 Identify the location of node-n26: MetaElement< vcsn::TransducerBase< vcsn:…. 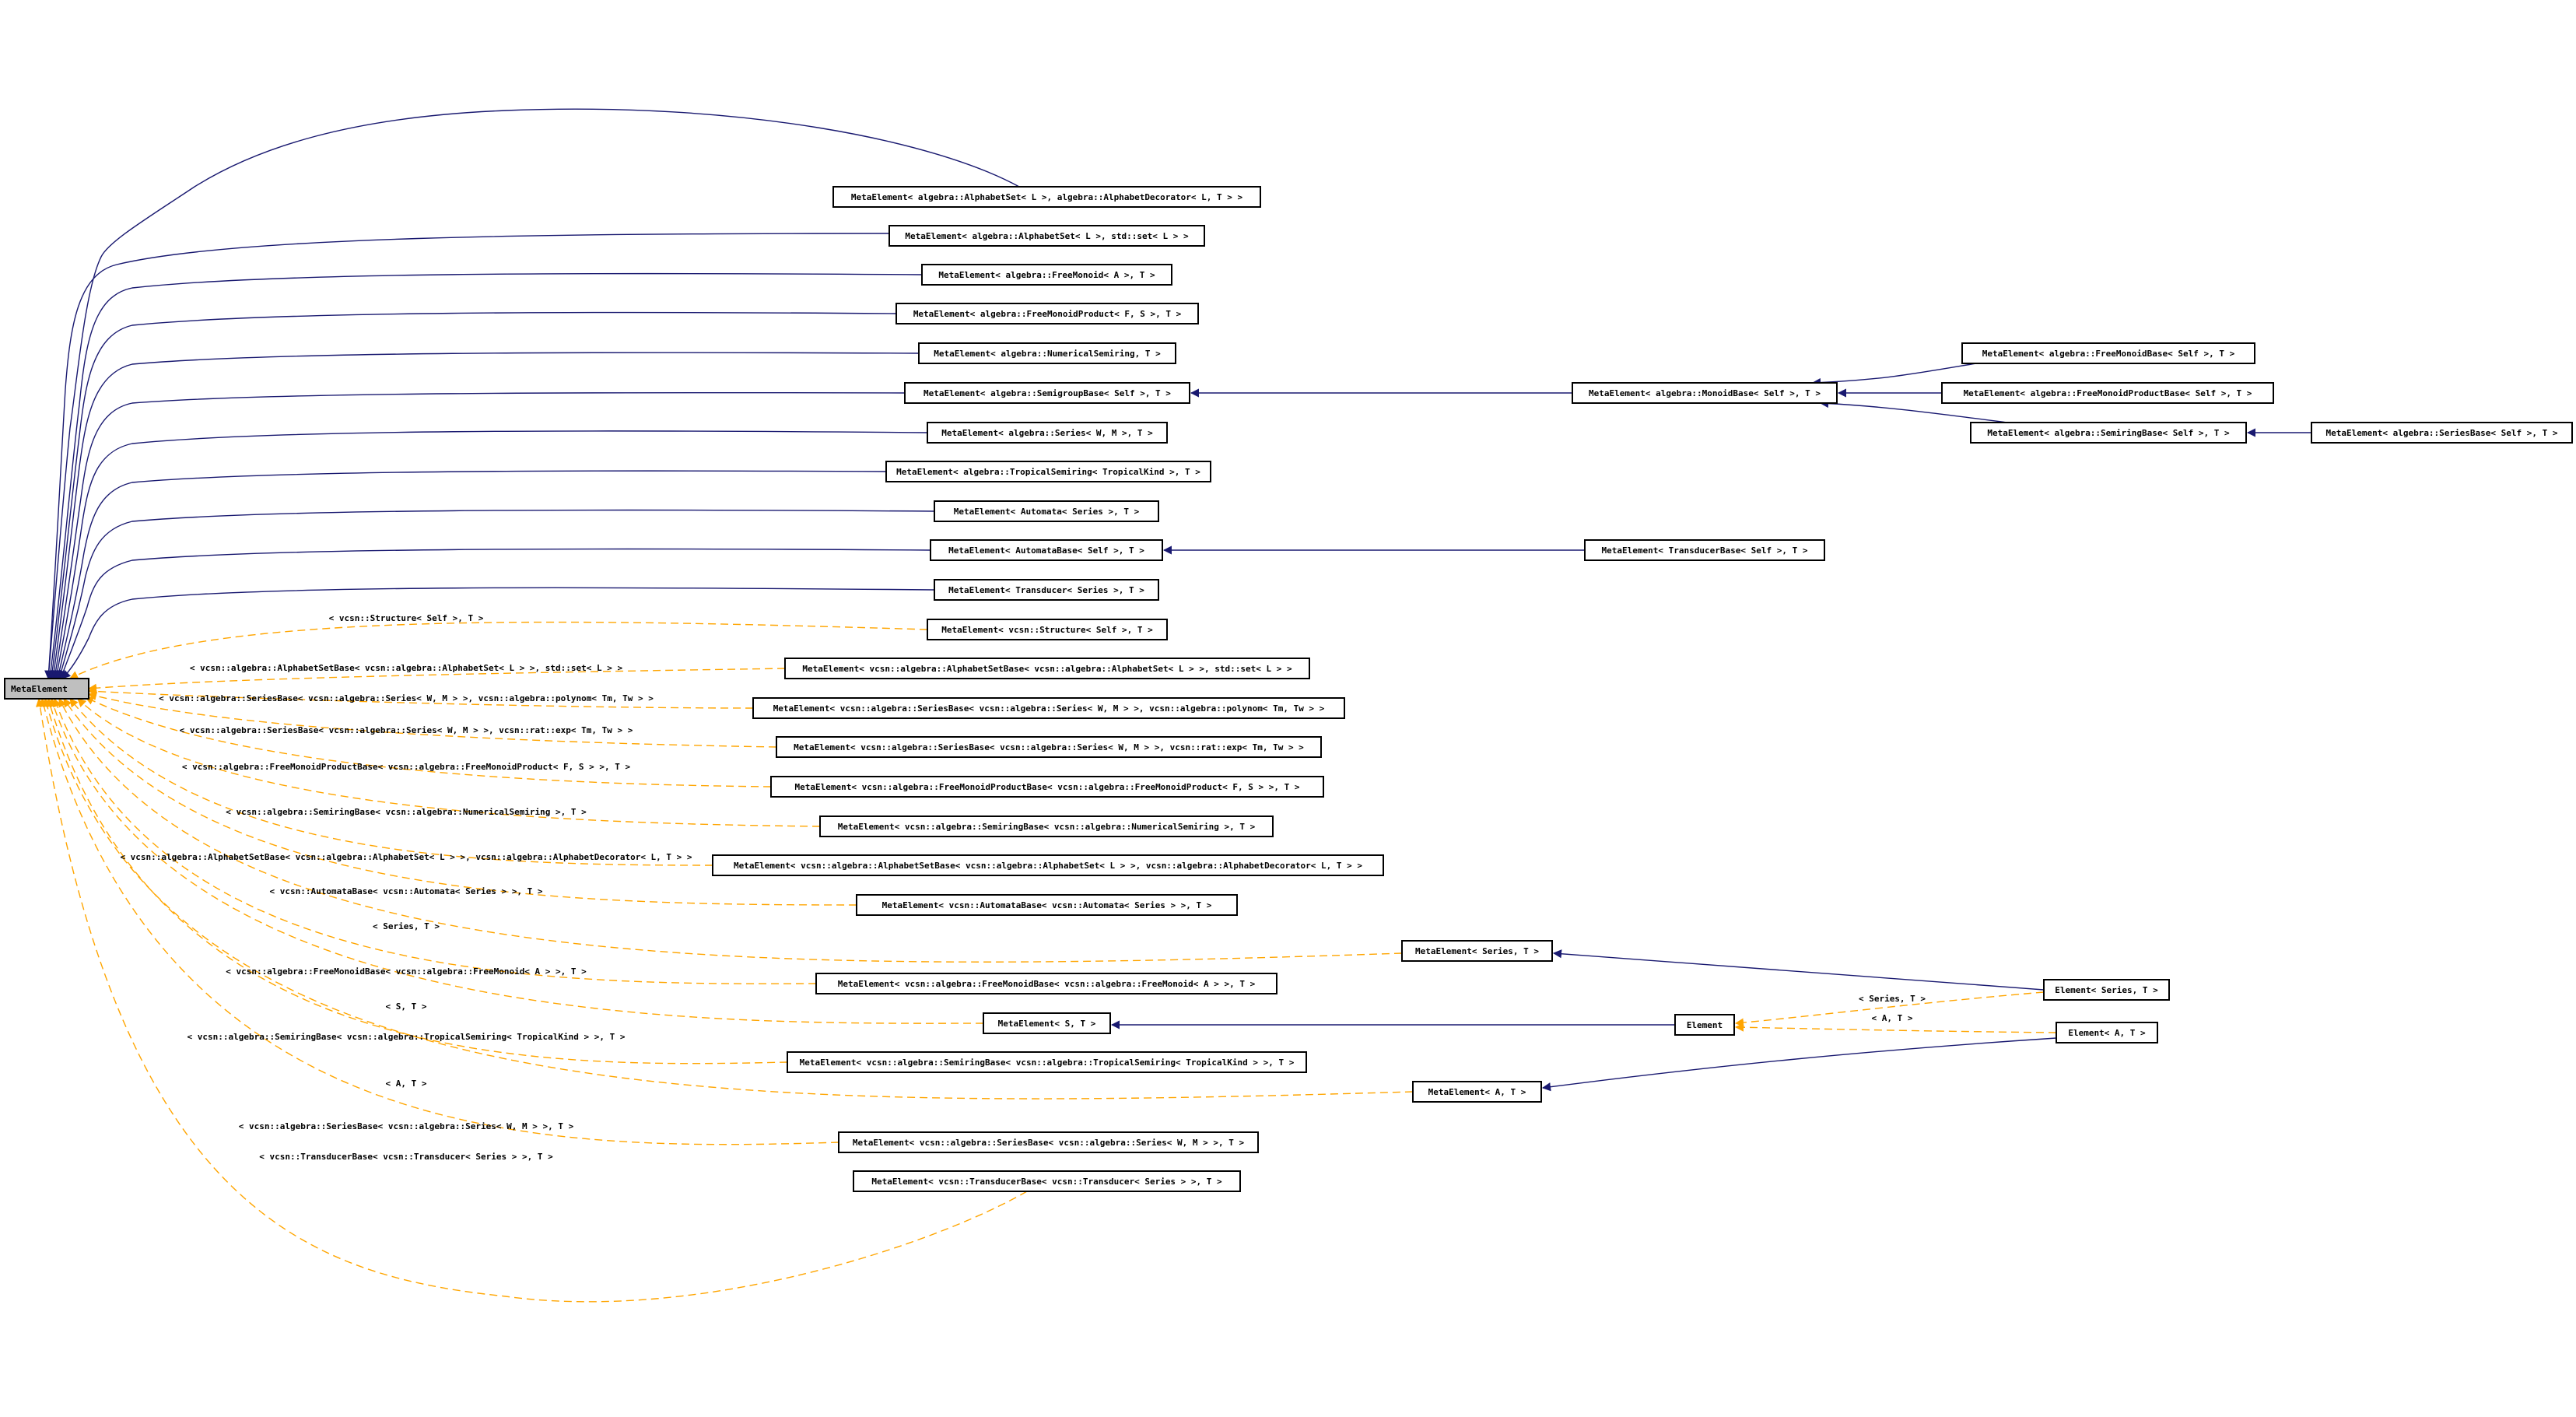
(1047, 1181).